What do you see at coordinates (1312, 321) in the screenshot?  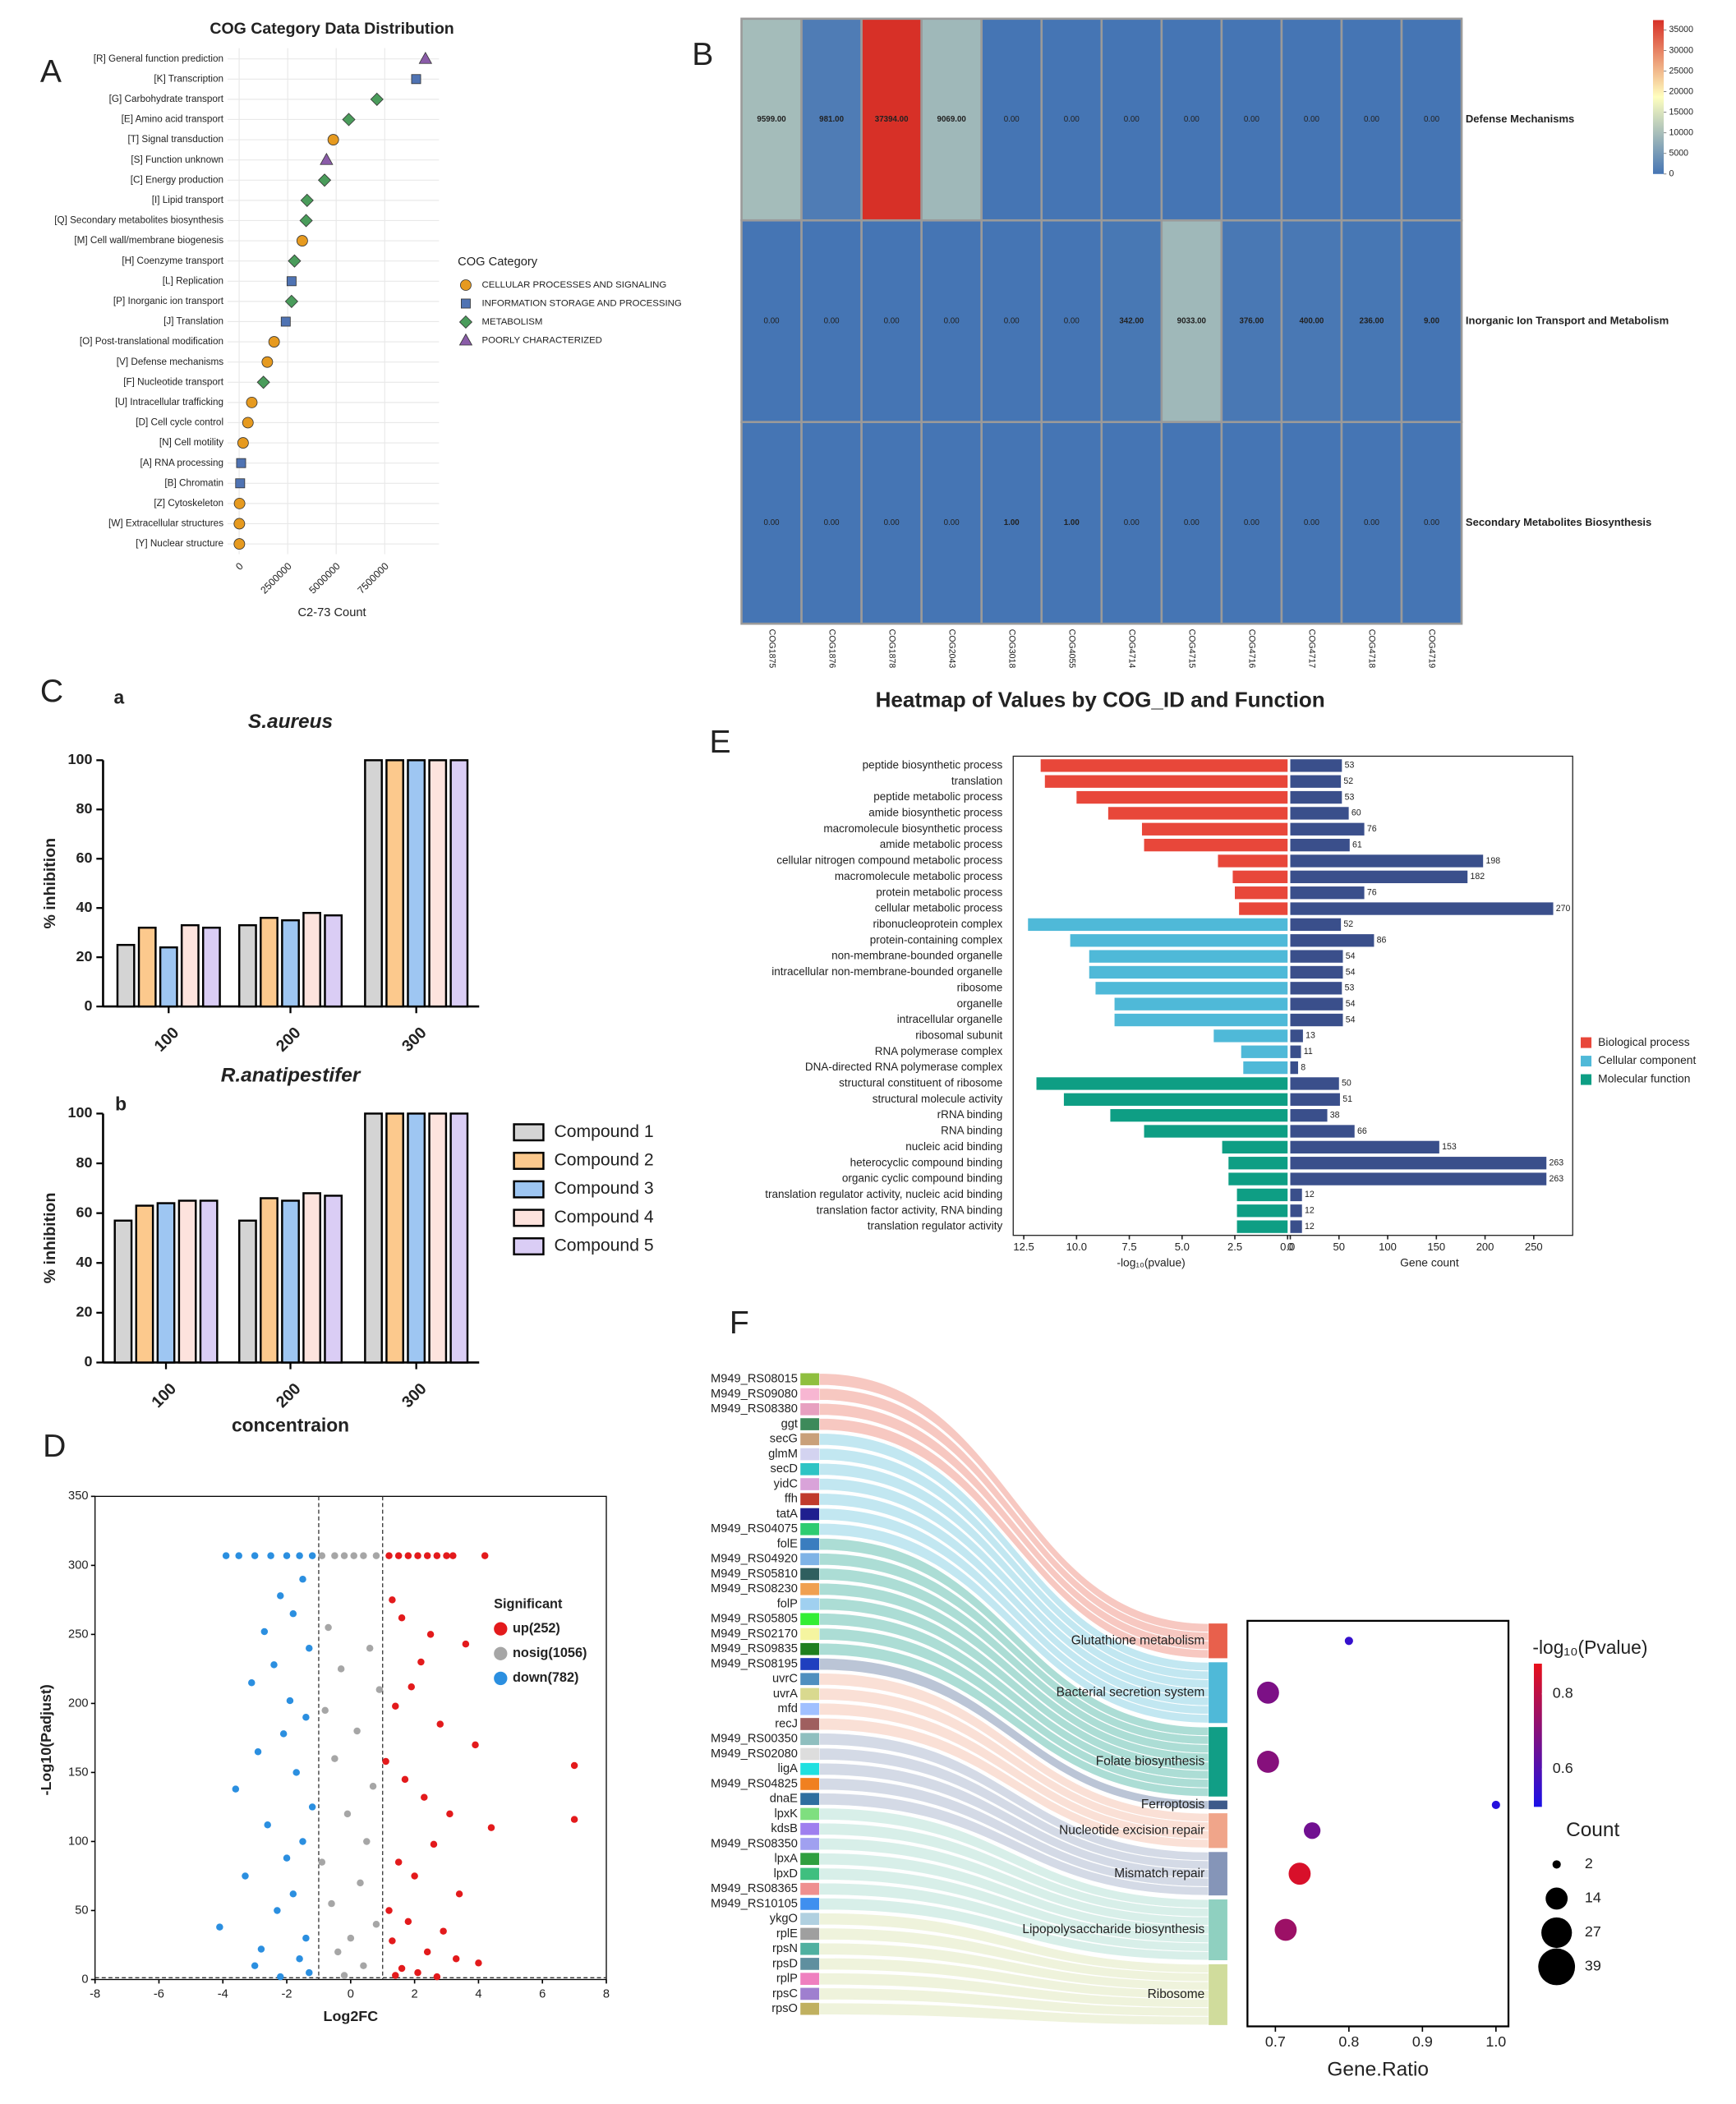 I see `cell-label: 400.00` at bounding box center [1312, 321].